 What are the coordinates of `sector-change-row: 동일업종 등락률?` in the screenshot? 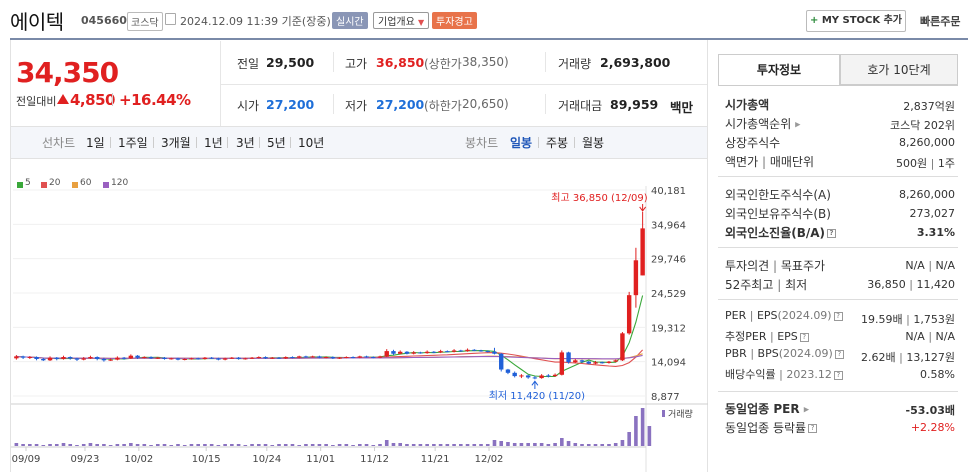 It's located at (771, 427).